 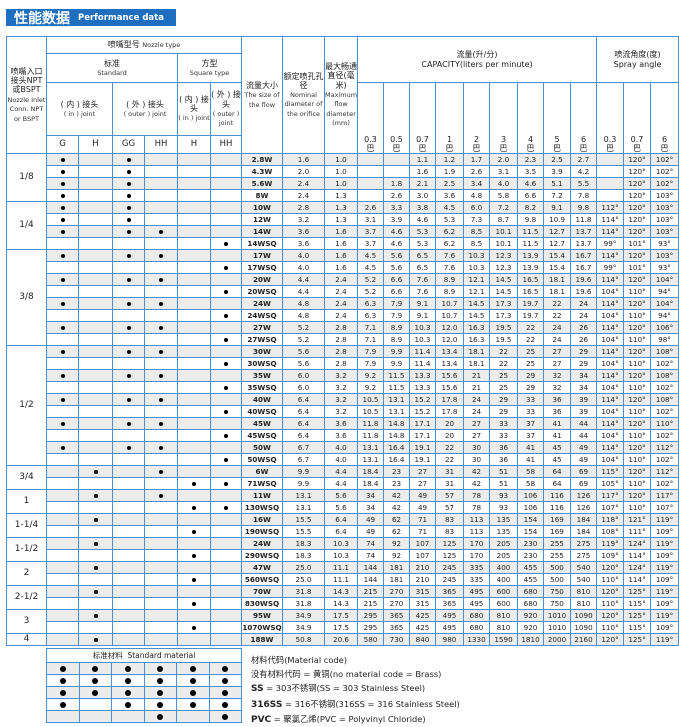 What do you see at coordinates (637, 267) in the screenshot?
I see `spray-angle-value: 101°` at bounding box center [637, 267].